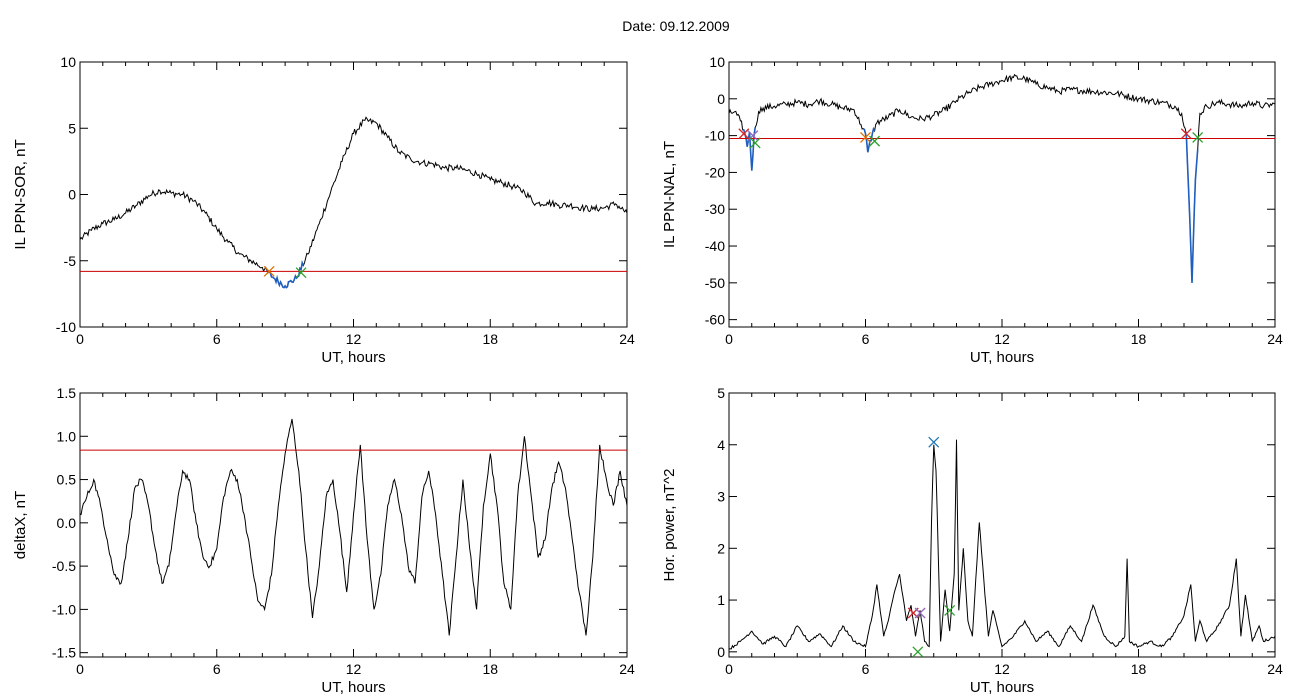  I want to click on y-tick-label: -20, so click(715, 172).